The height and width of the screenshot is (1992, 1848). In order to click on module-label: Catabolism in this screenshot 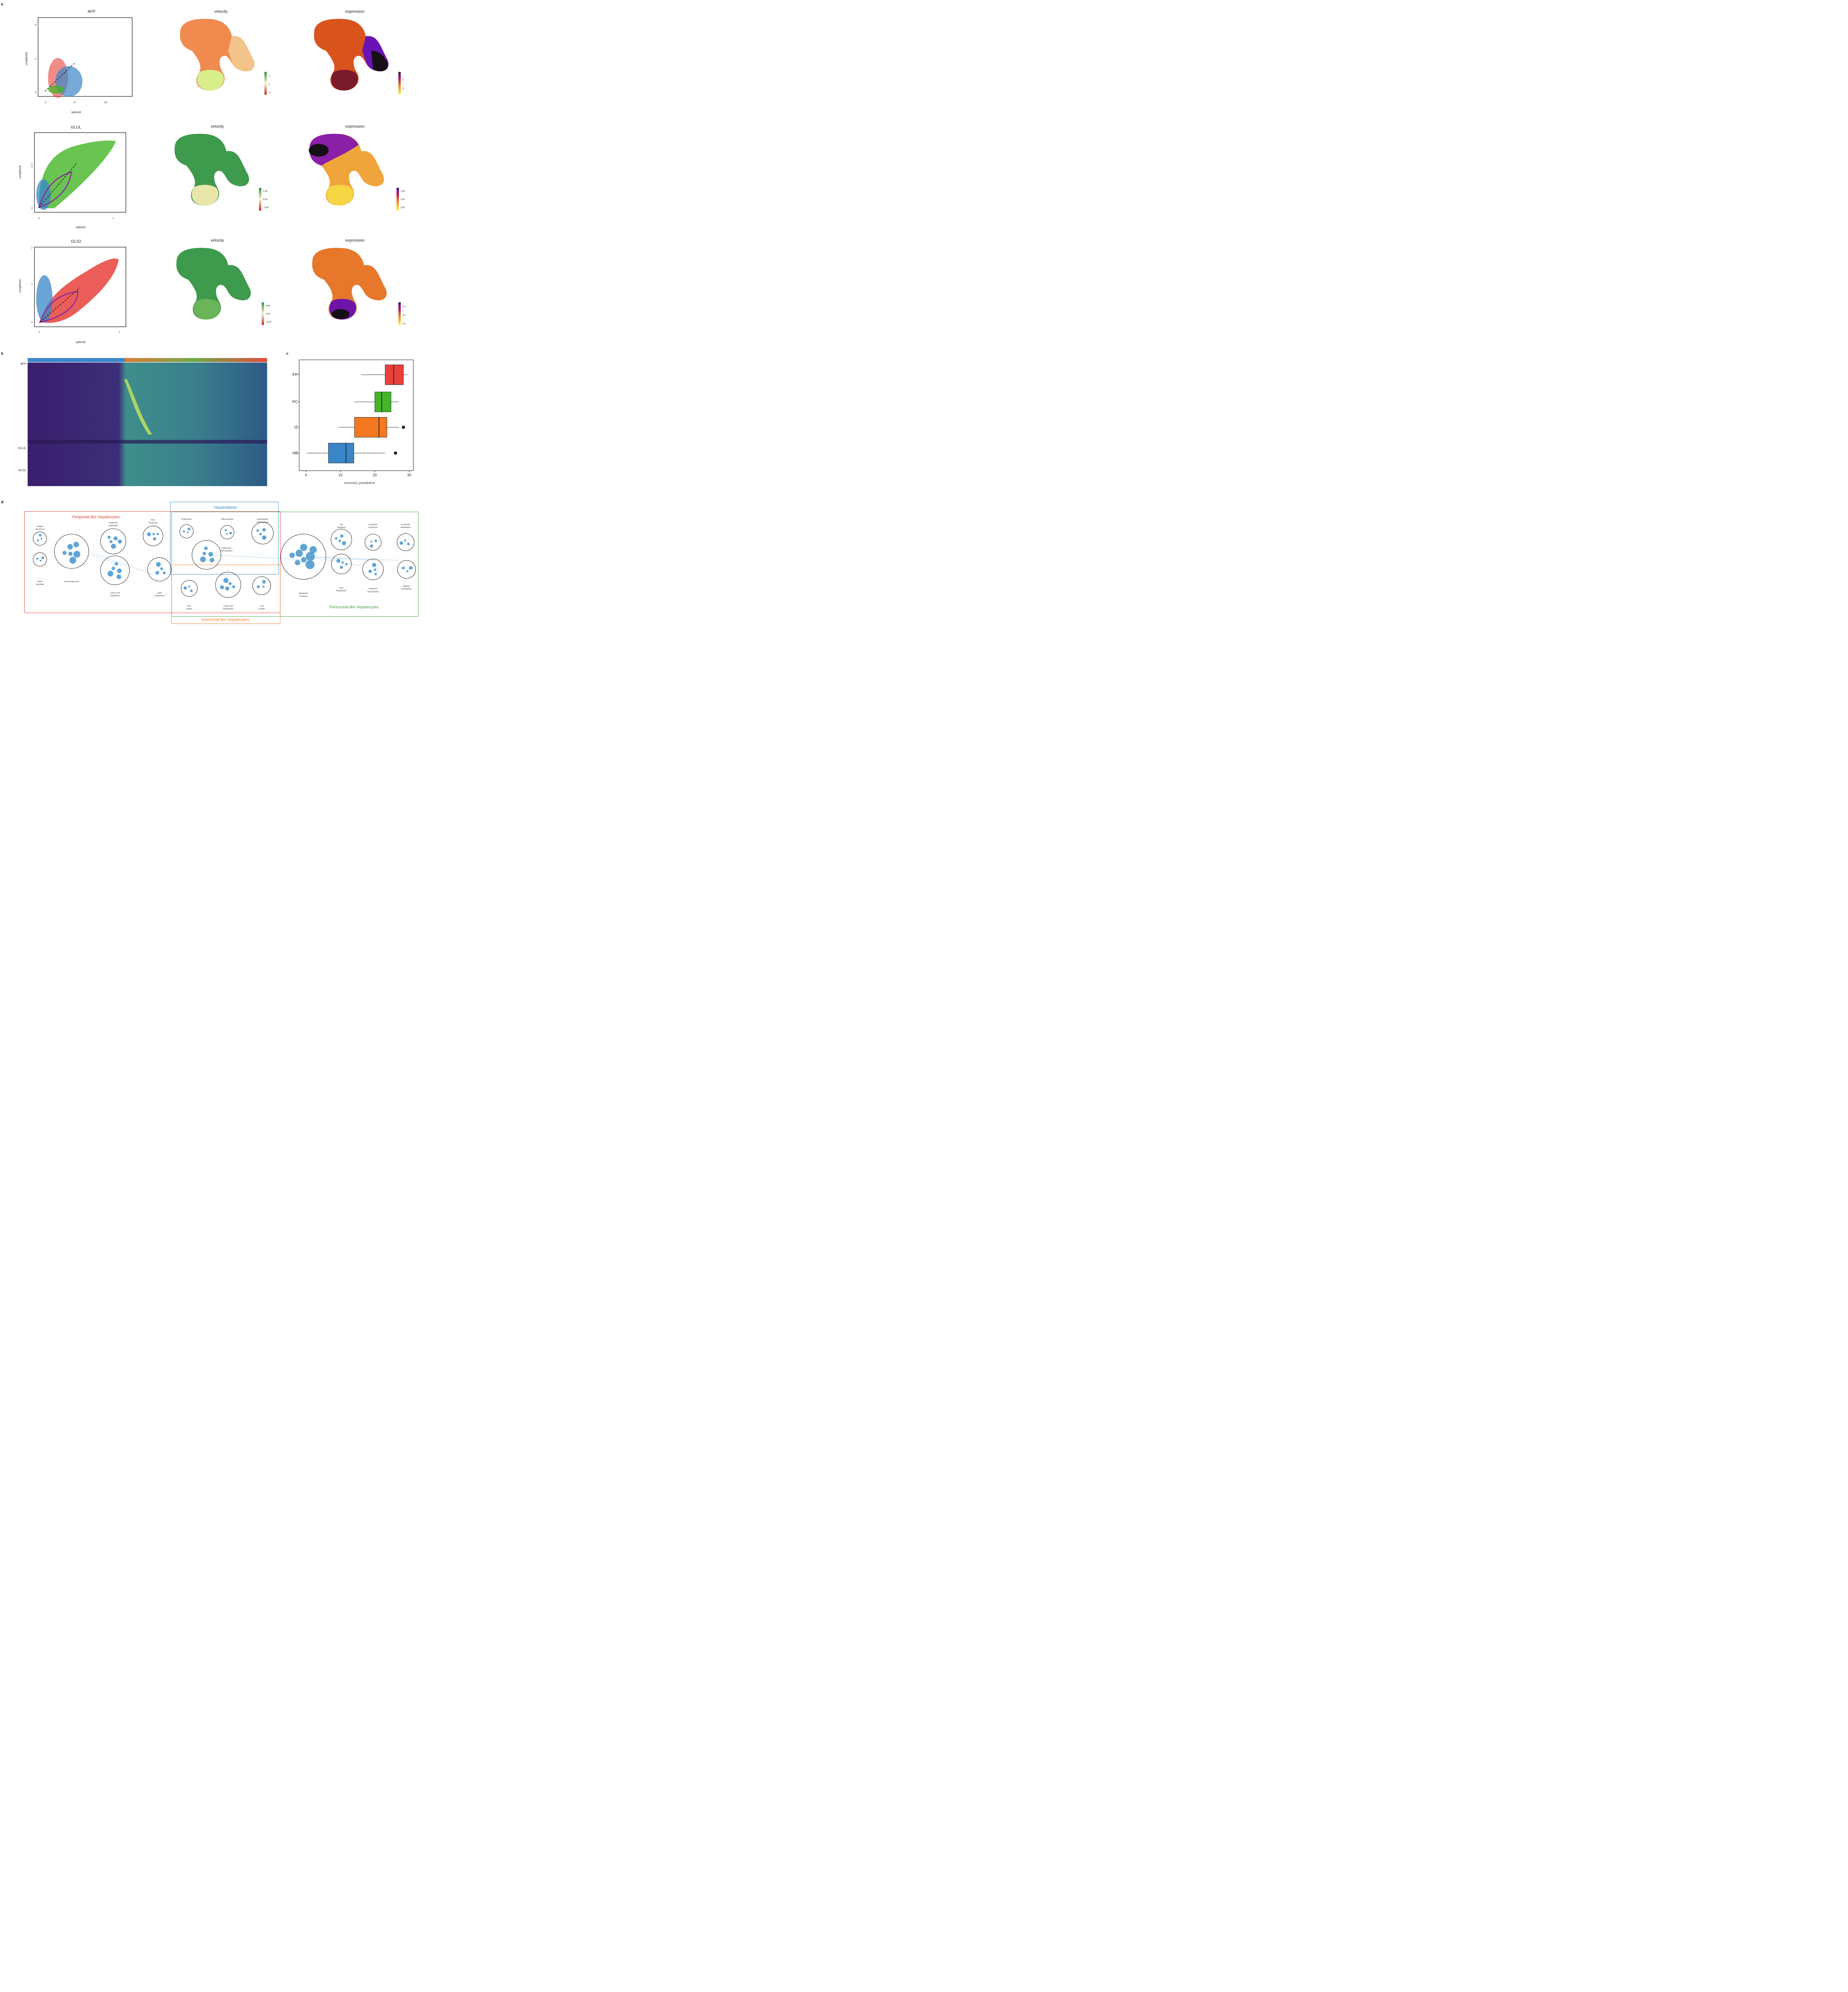, I will do `click(115, 596)`.